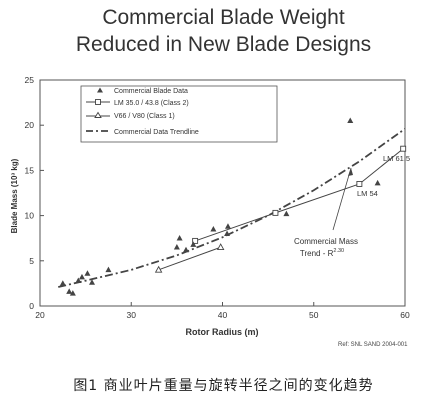 The image size is (447, 403). Describe the element at coordinates (338, 251) in the screenshot. I see `annotation-trend-exponent: 2.30` at that location.